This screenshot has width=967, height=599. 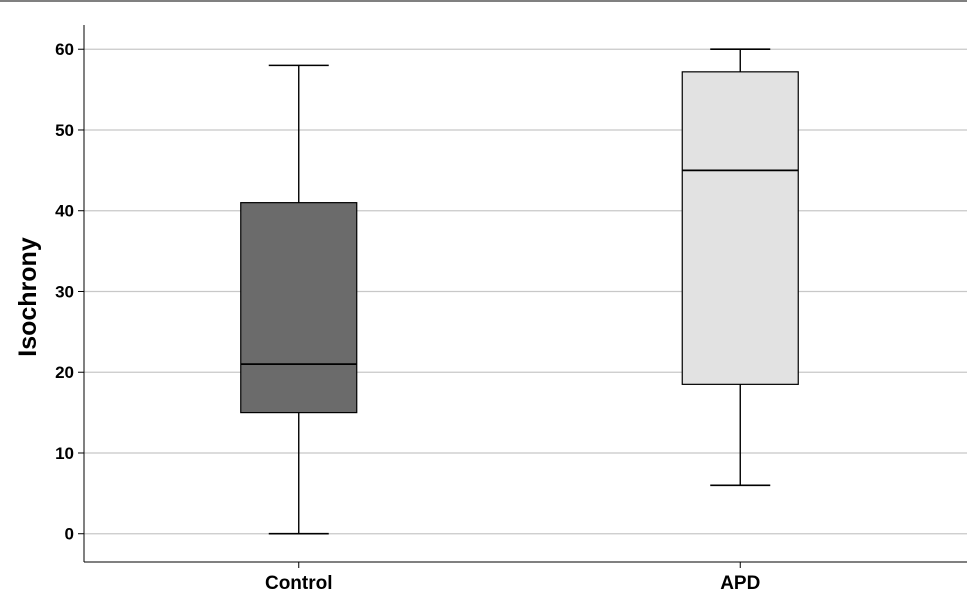 I want to click on box-control, so click(x=299, y=299).